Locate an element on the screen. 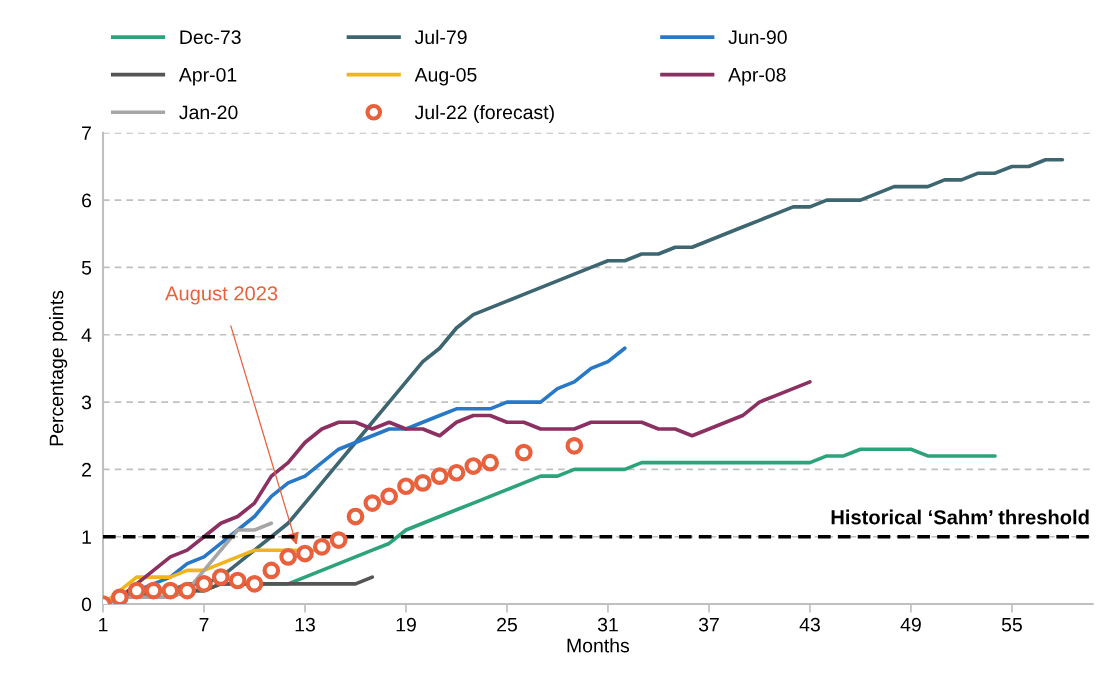 This screenshot has width=1096, height=681. y-tick-label: 2 is located at coordinates (86, 469).